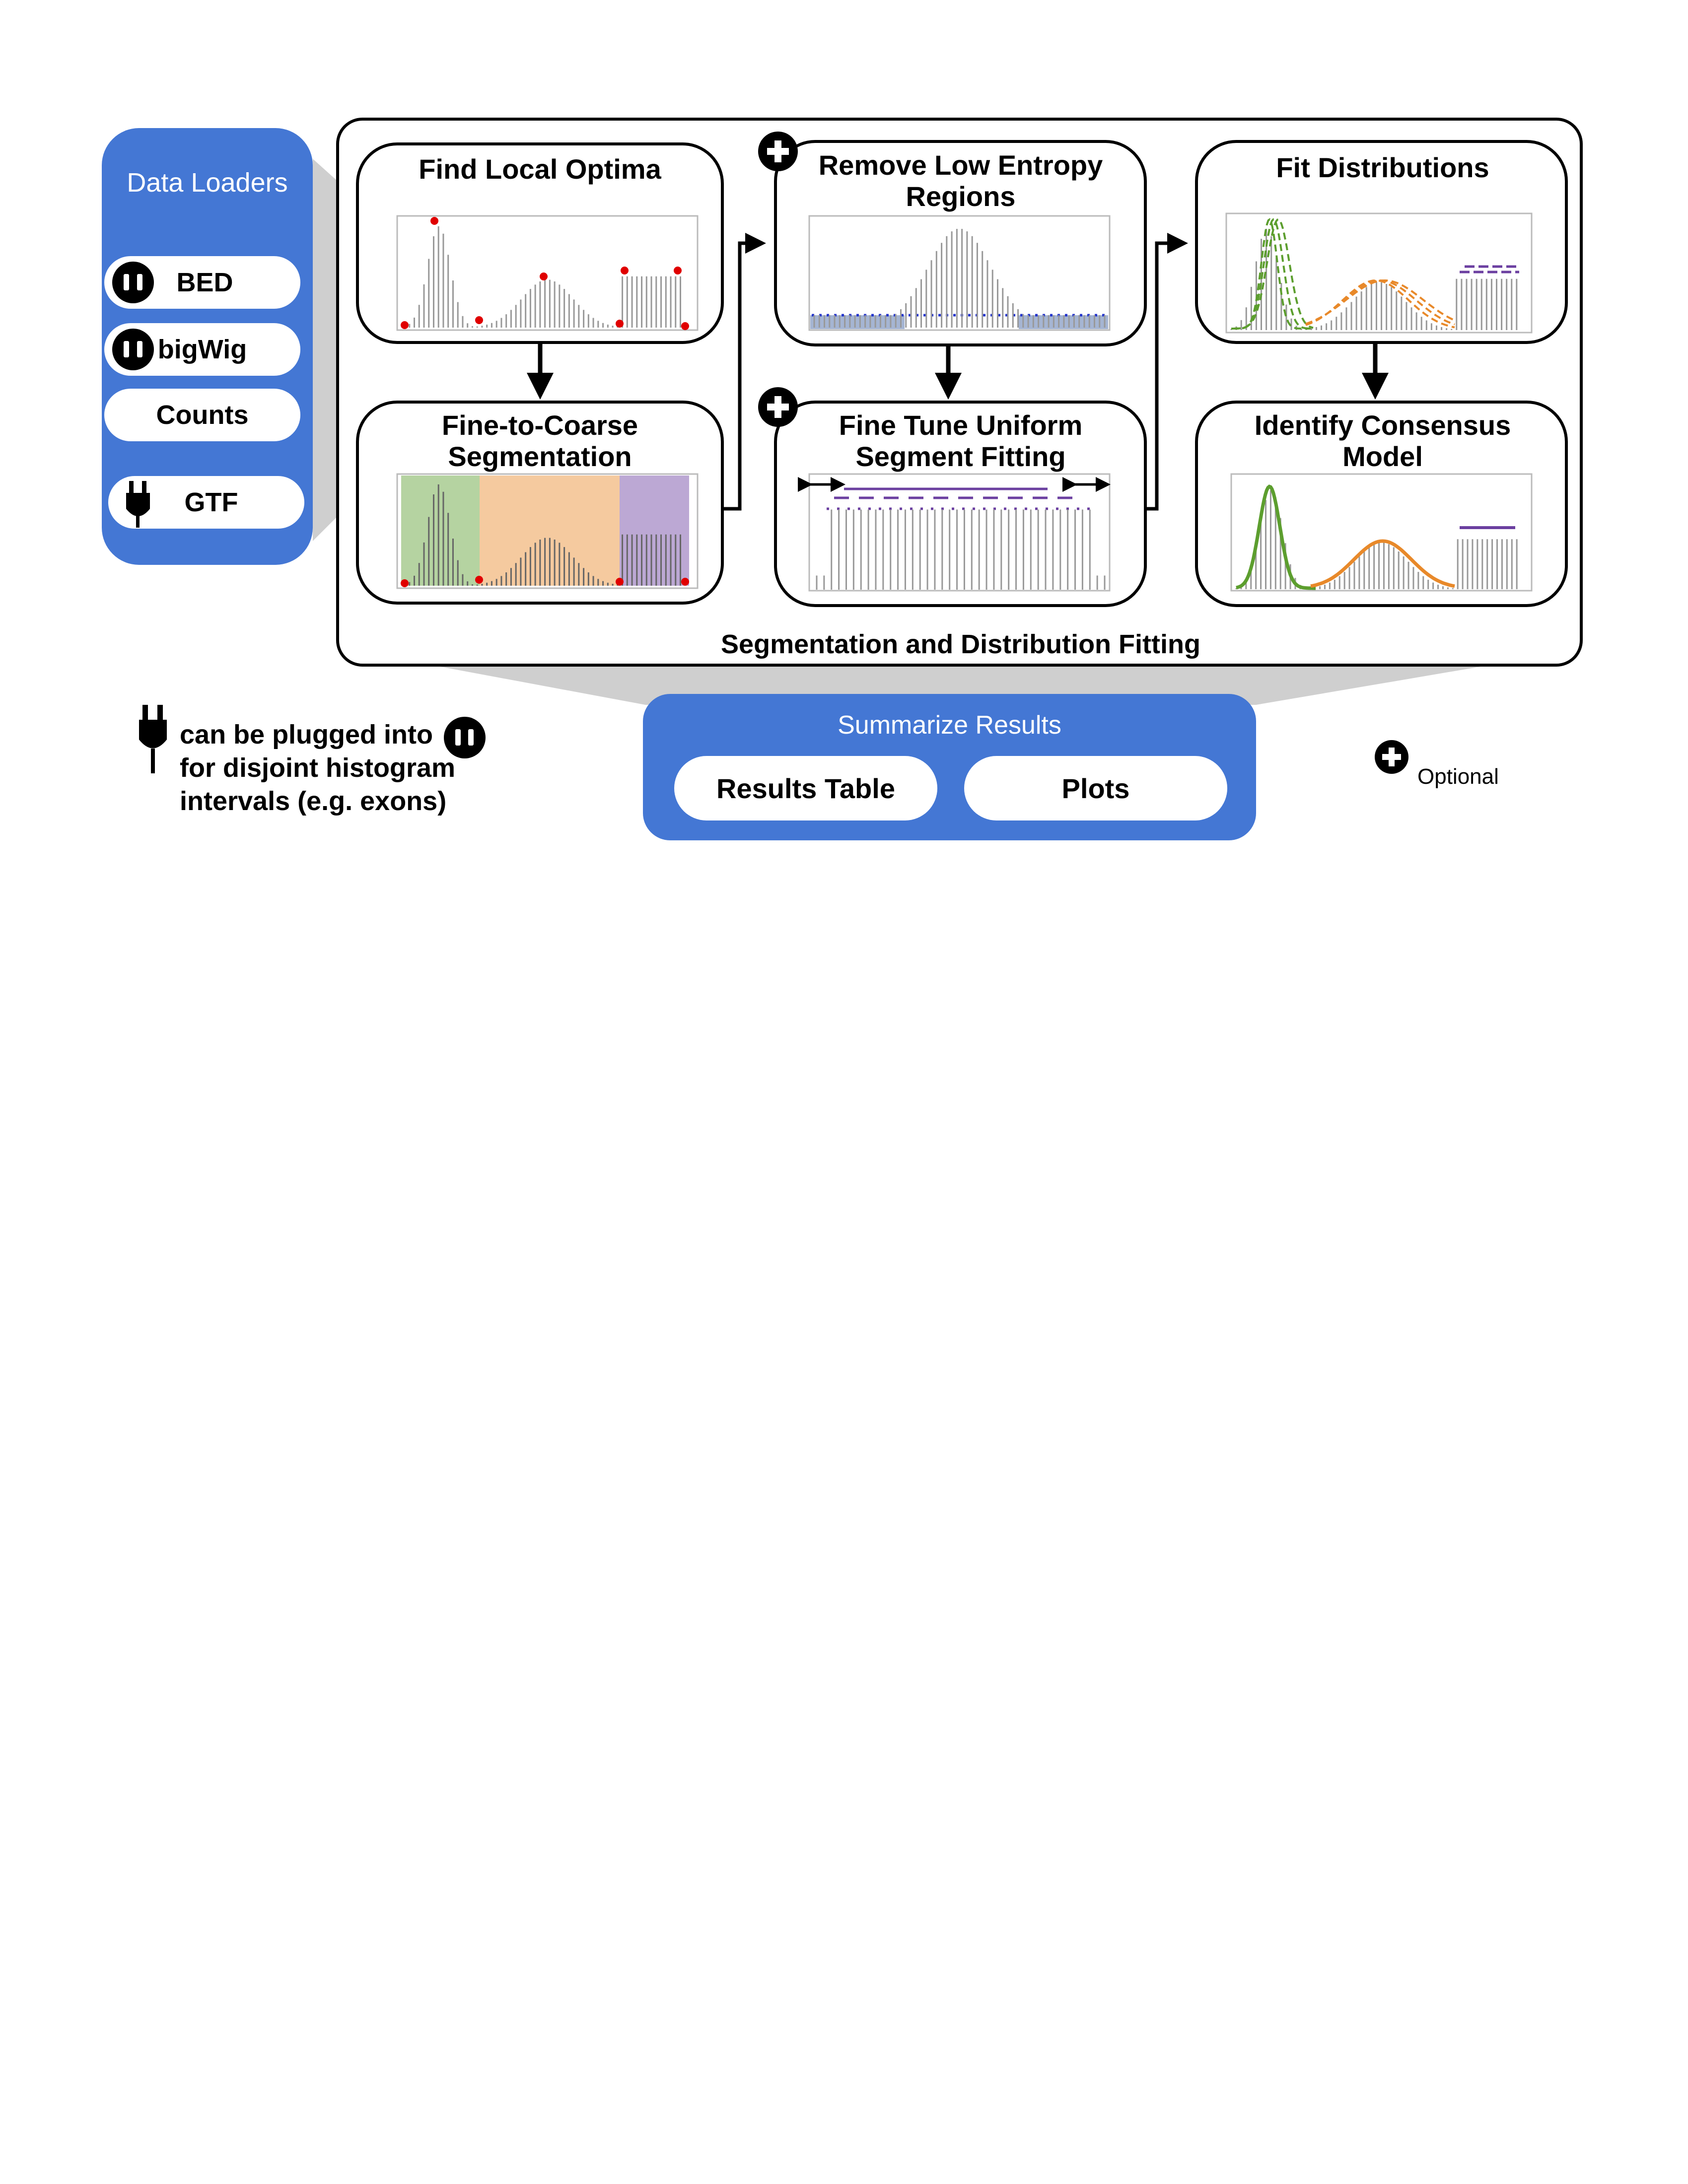 This screenshot has width=1688, height=2184. Describe the element at coordinates (857, 322) in the screenshot. I see `low-entropy-region-left` at that location.